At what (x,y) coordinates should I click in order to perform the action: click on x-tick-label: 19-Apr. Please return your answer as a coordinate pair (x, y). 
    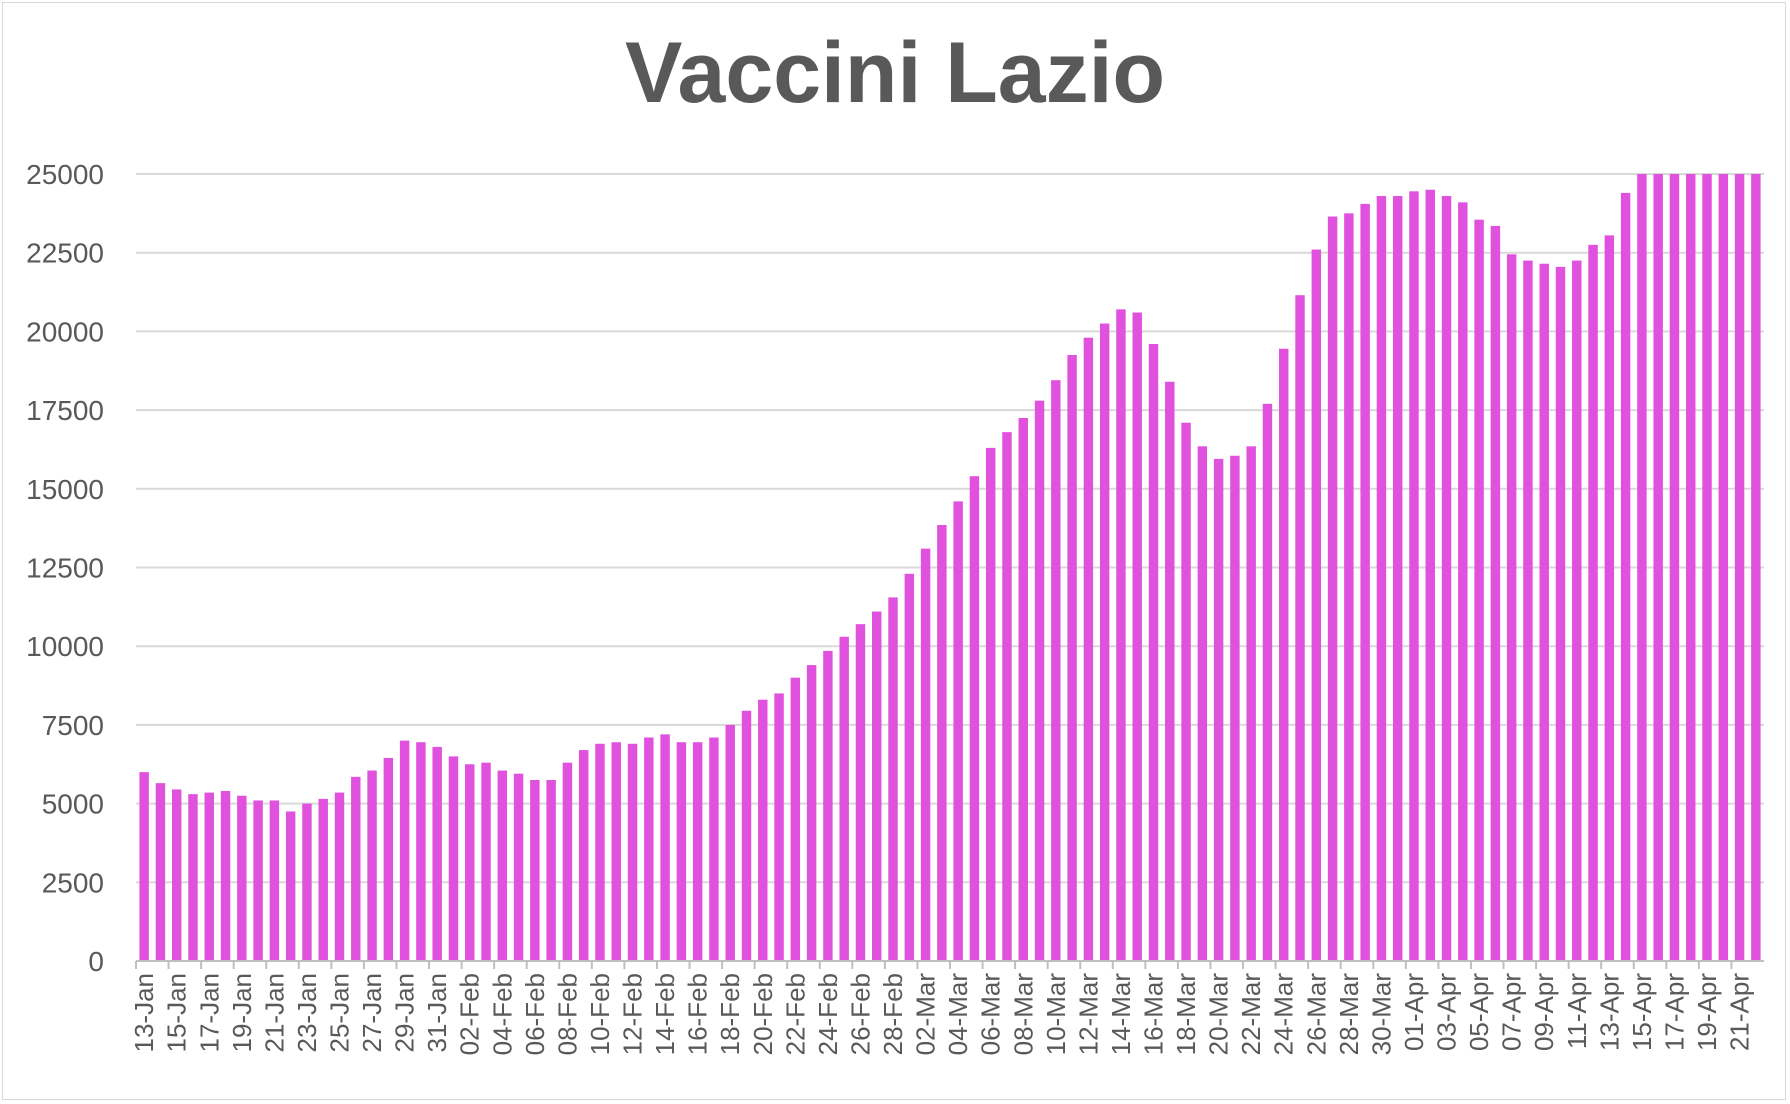
    Looking at the image, I should click on (1707, 1012).